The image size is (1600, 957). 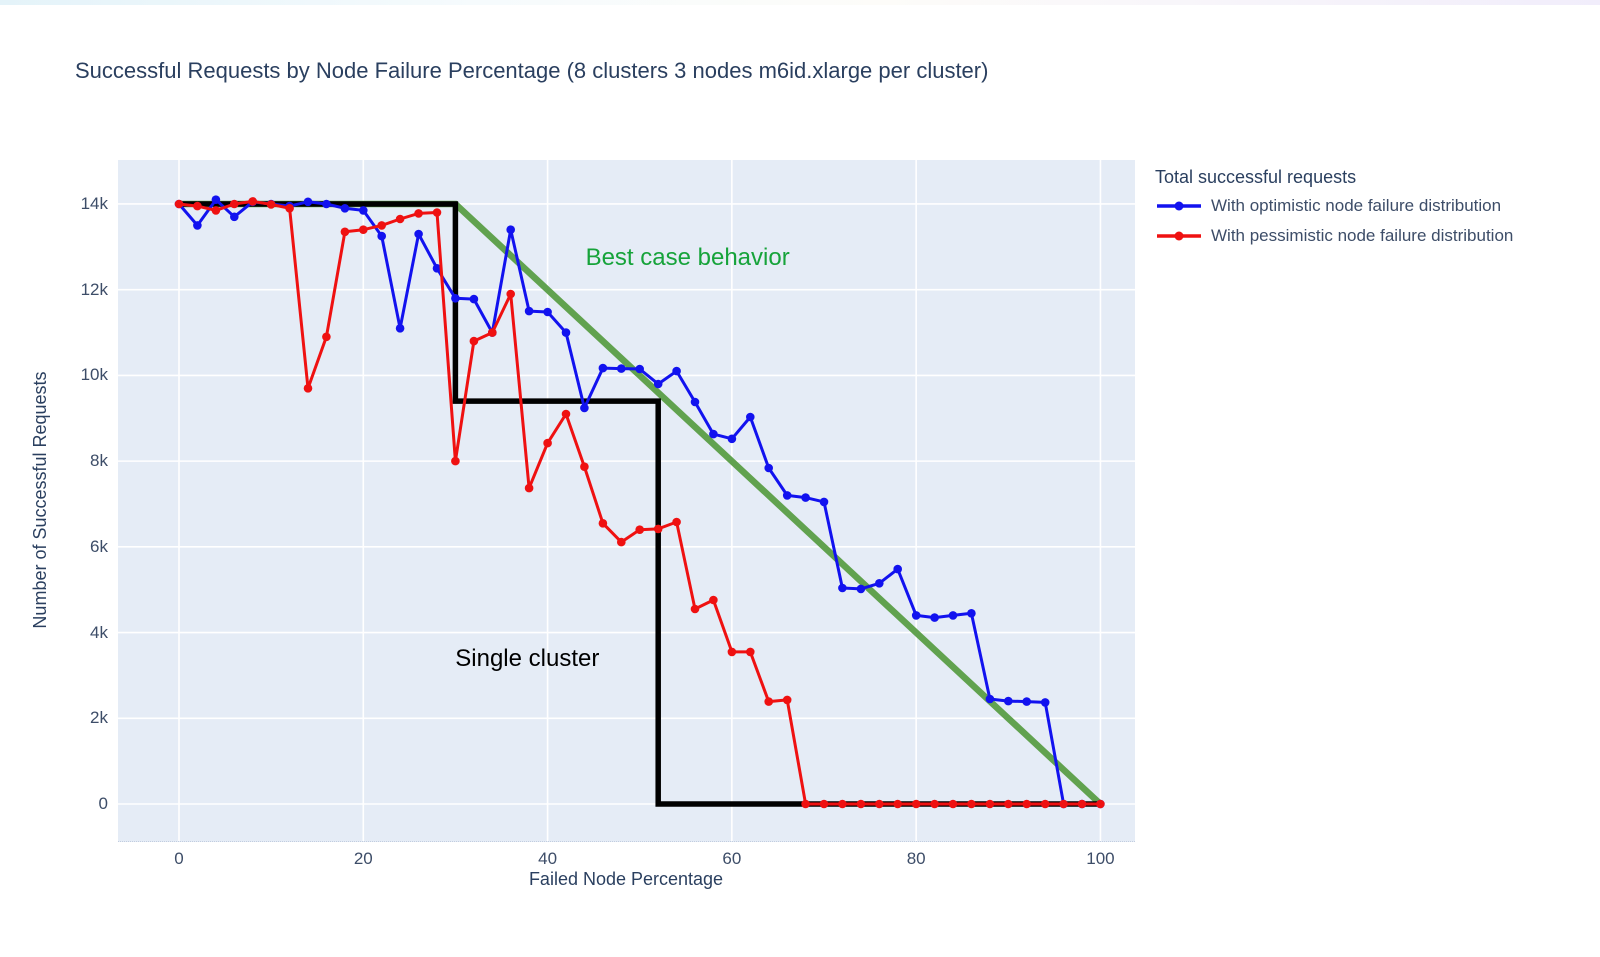 What do you see at coordinates (527, 659) in the screenshot?
I see `annotation-single-cluster: Single cluster` at bounding box center [527, 659].